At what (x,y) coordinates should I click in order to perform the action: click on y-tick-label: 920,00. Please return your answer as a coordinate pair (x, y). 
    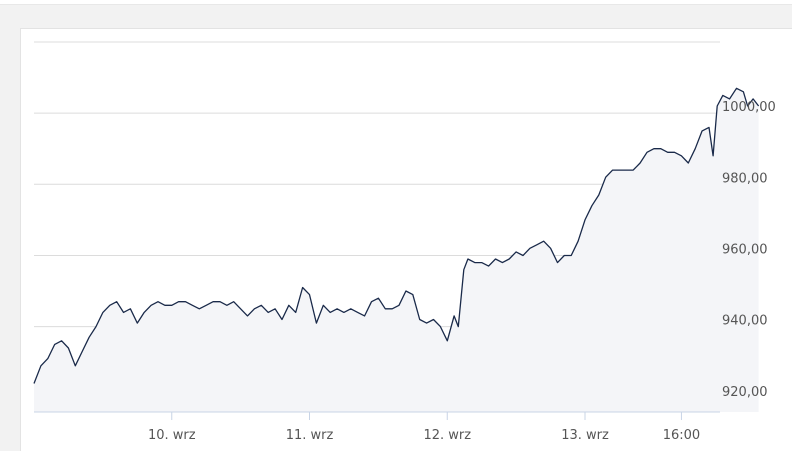
    Looking at the image, I should click on (745, 392).